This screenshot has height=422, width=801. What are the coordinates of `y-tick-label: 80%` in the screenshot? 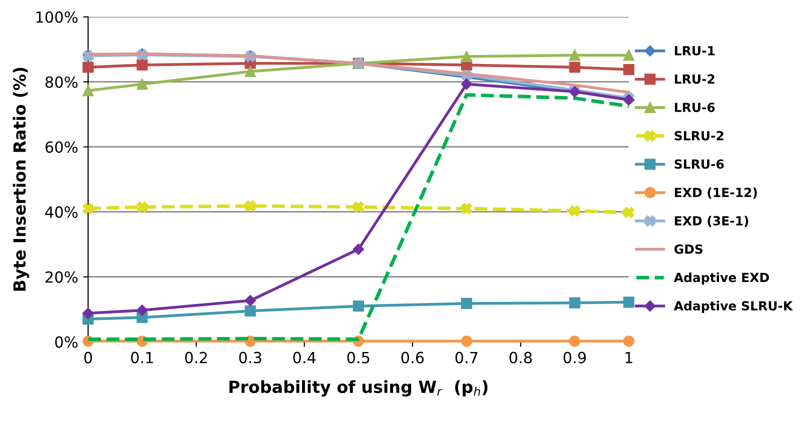 It's located at (61, 82).